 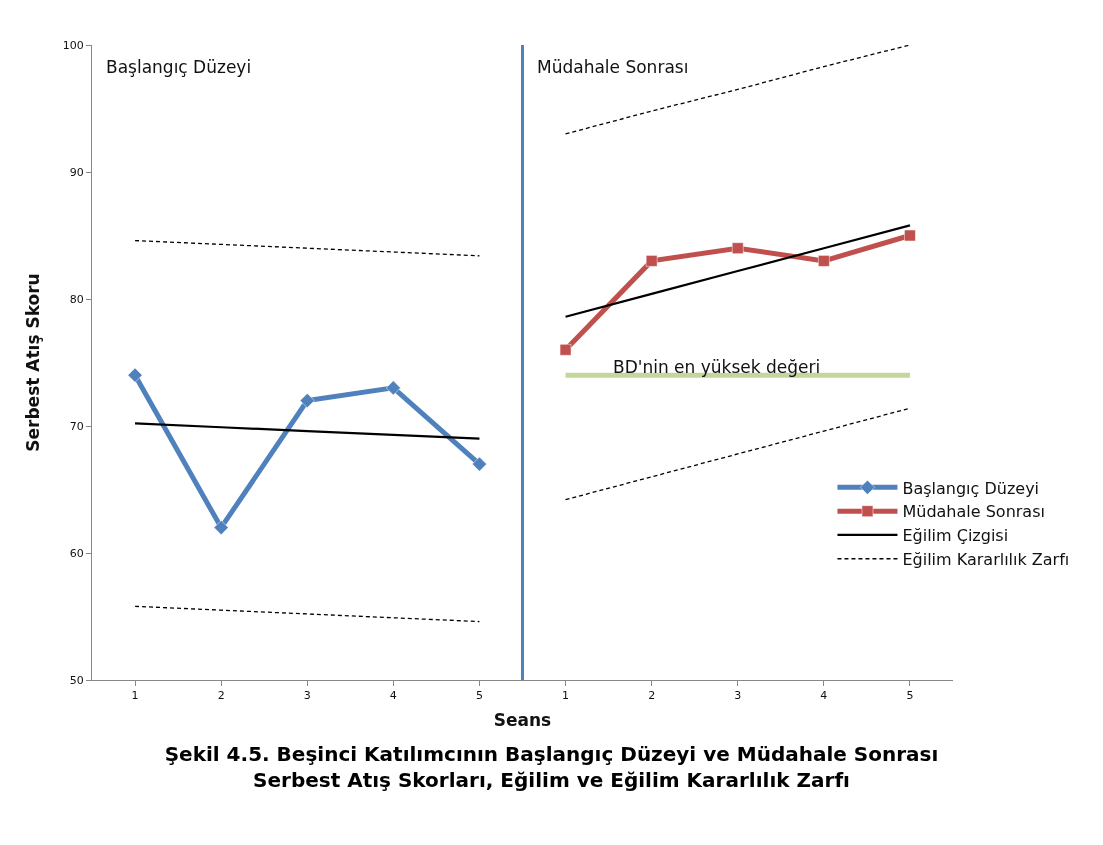 I want to click on annotation: Başlangıç Düzeyi, so click(x=179, y=67).